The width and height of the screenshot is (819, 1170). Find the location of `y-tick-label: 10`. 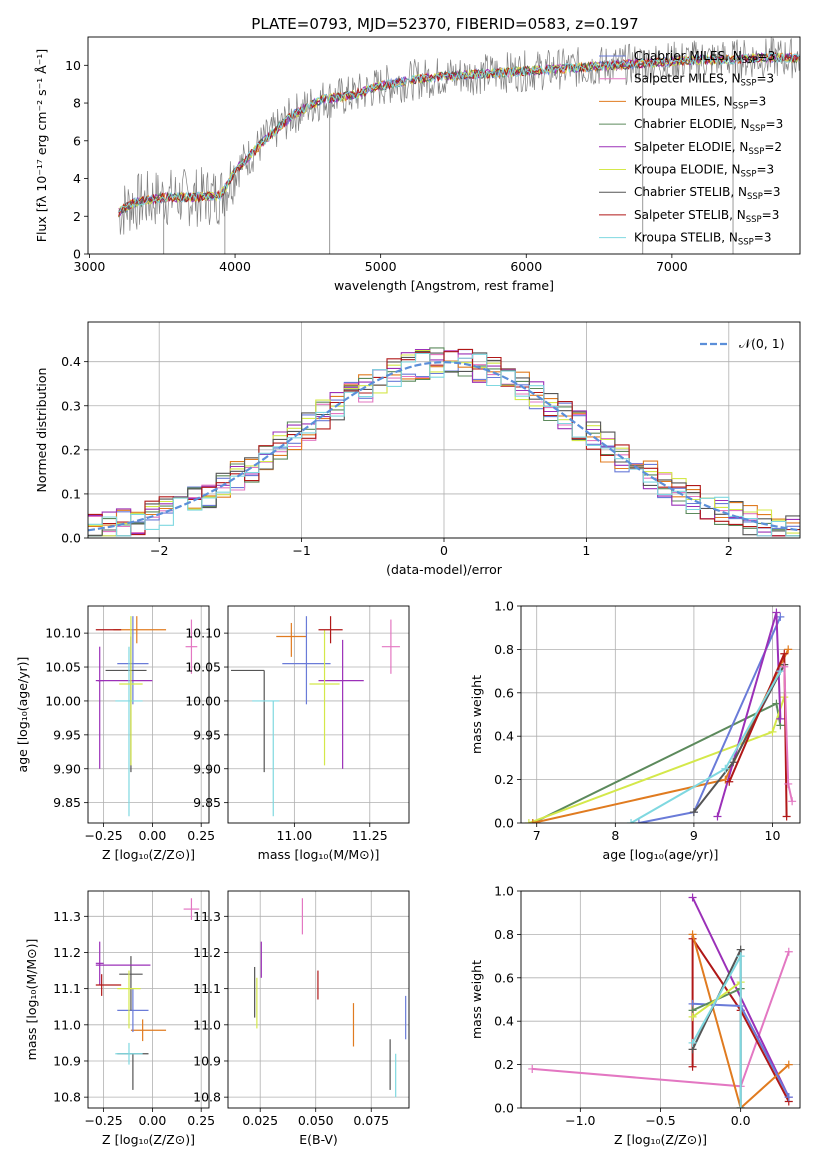

y-tick-label: 10 is located at coordinates (73, 65).